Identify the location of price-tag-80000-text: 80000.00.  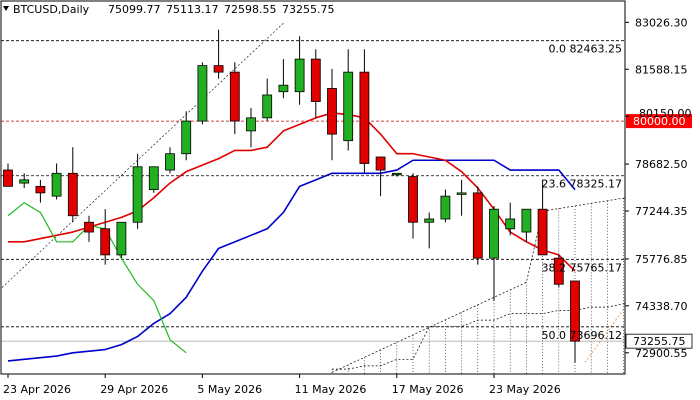
(659, 121).